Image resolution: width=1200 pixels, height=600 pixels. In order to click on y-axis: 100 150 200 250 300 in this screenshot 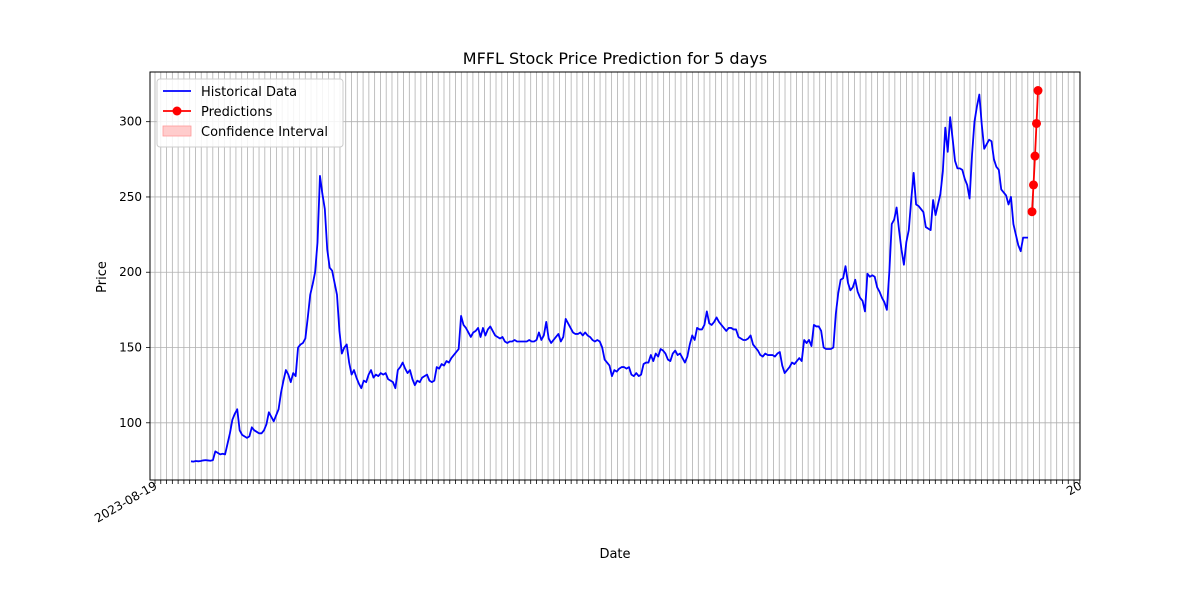, I will do `click(134, 272)`.